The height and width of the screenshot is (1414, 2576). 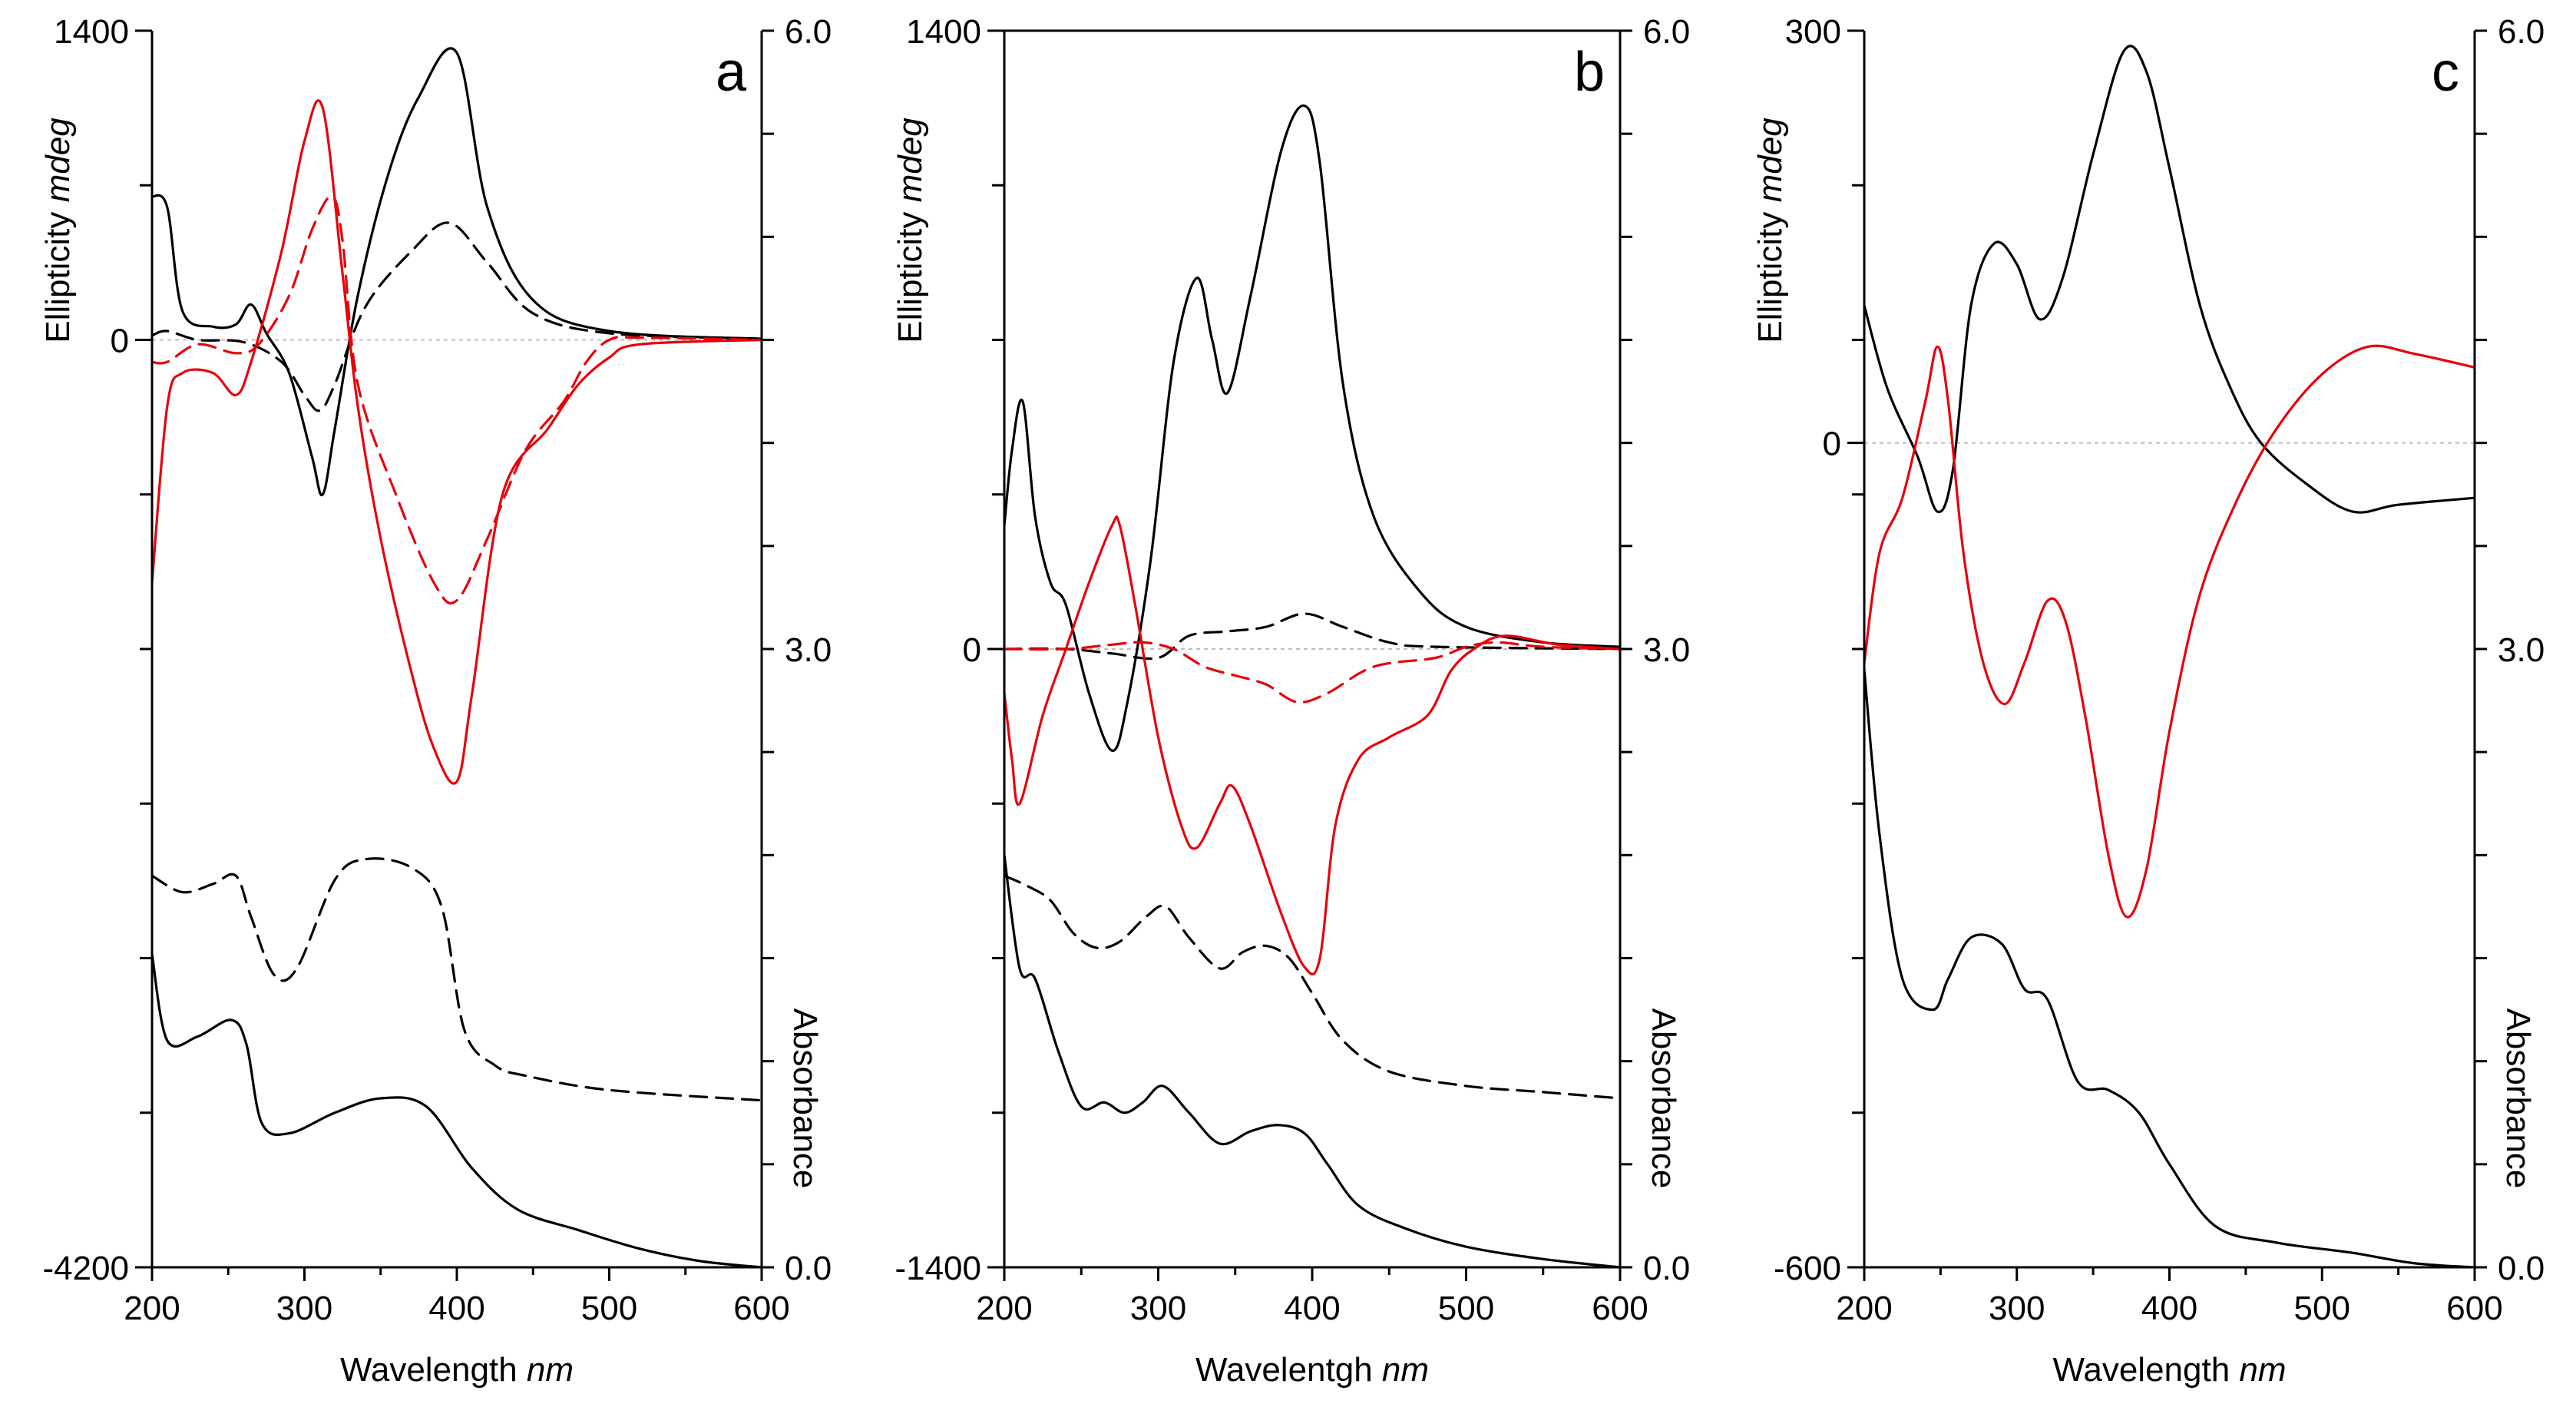 What do you see at coordinates (1589, 72) in the screenshot?
I see `panel-letter: b` at bounding box center [1589, 72].